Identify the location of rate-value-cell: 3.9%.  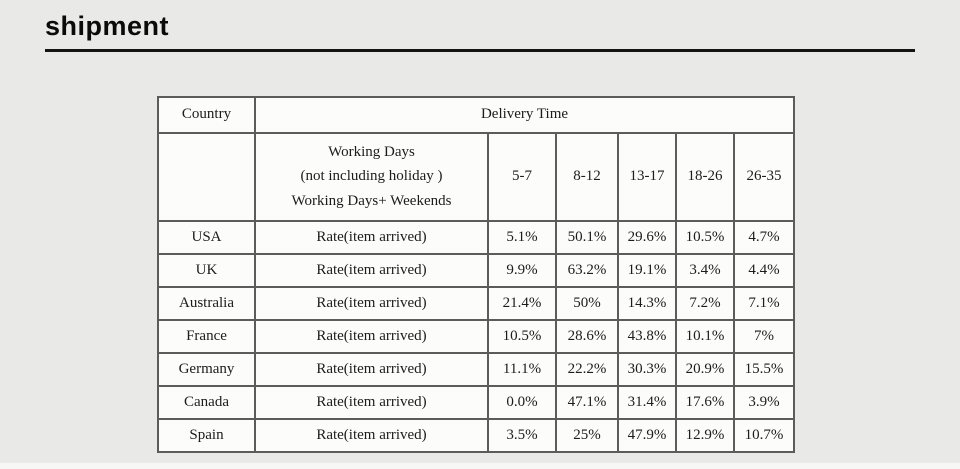
(764, 402).